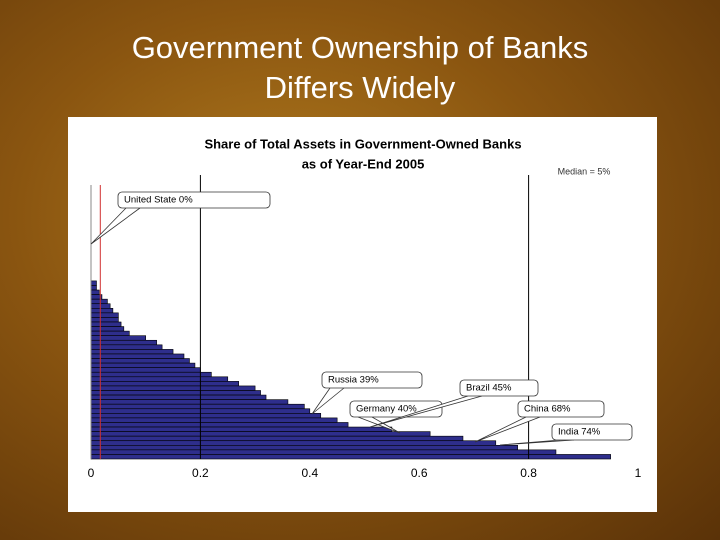 This screenshot has height=540, width=720. Describe the element at coordinates (547, 409) in the screenshot. I see `callout-label: China 68%` at that location.